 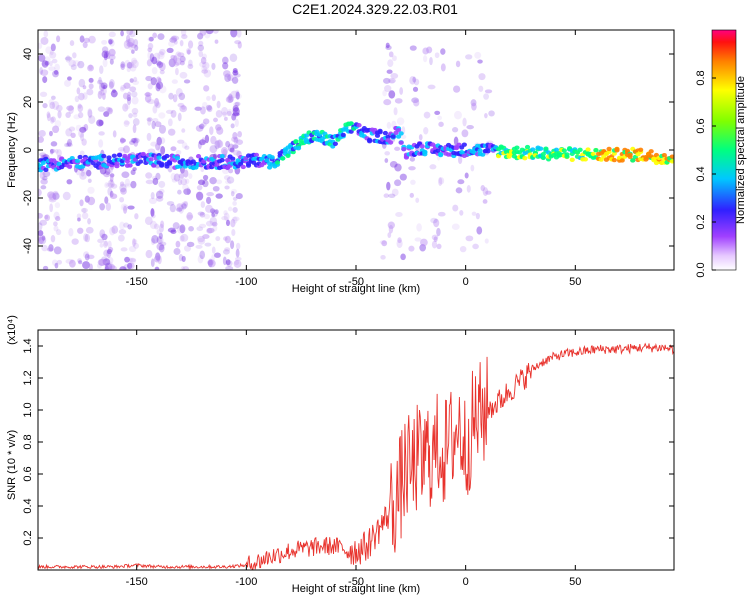 What do you see at coordinates (356, 282) in the screenshot?
I see `x-tick-label: -50` at bounding box center [356, 282].